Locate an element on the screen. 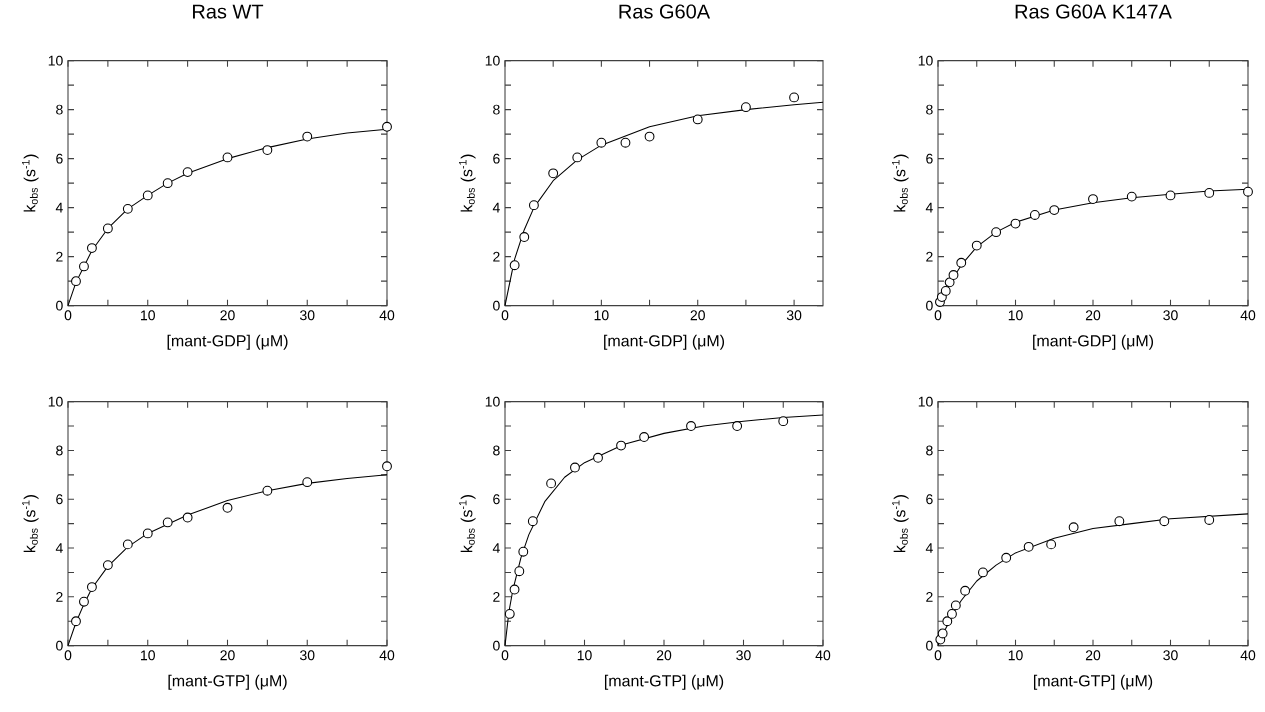 Image resolution: width=1265 pixels, height=712 pixels. chart-title: Ras WT is located at coordinates (228, 11).